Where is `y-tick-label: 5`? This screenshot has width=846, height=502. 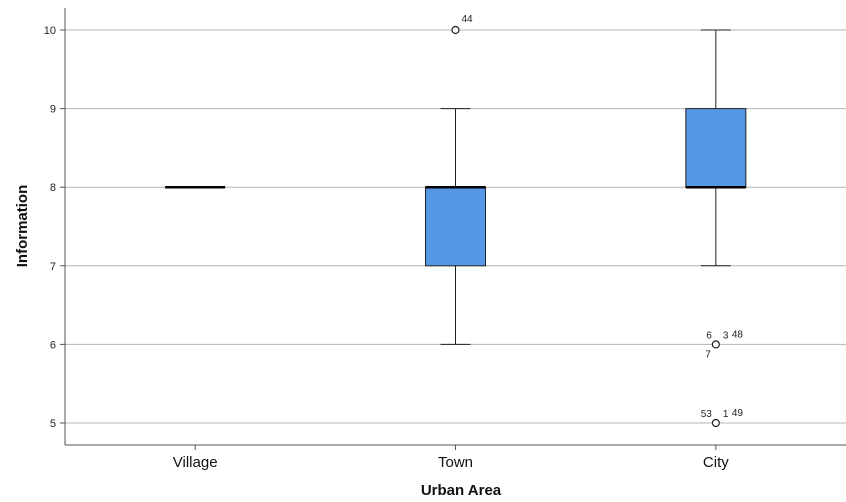
y-tick-label: 5 is located at coordinates (53, 424).